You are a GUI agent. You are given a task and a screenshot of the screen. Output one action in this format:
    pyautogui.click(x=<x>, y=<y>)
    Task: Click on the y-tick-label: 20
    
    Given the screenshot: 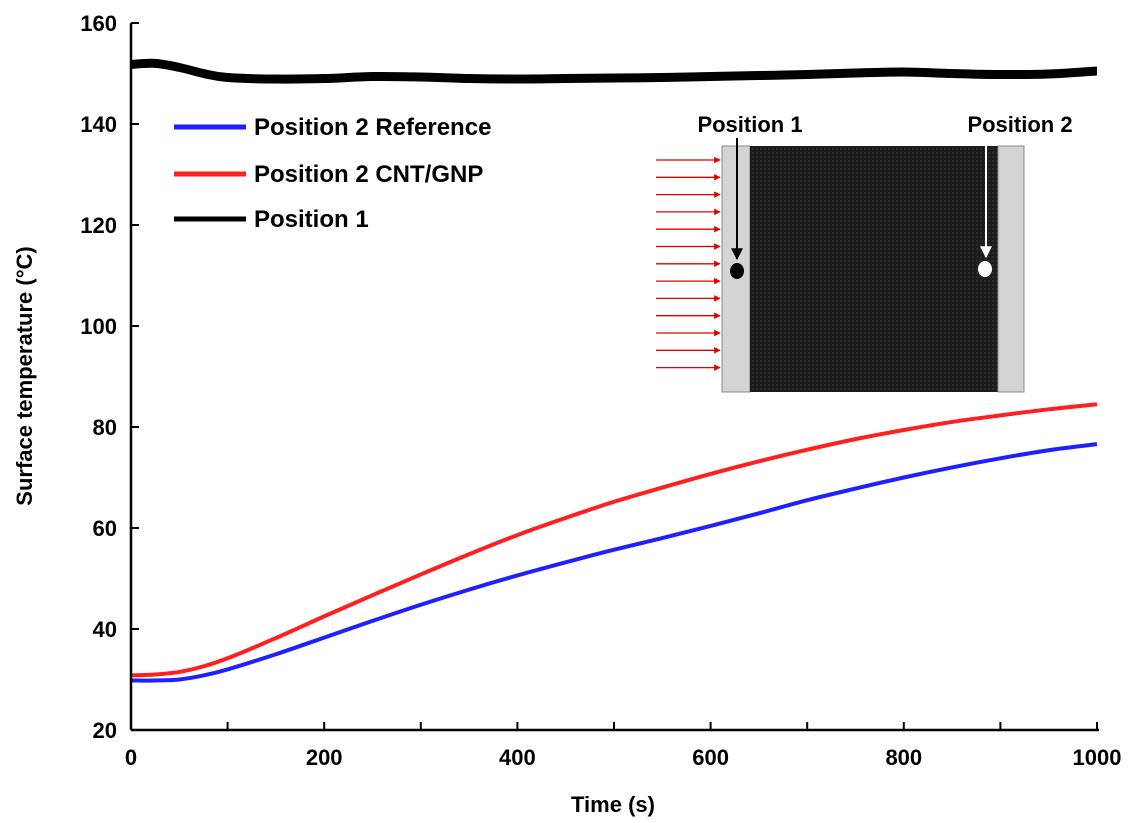 What is the action you would take?
    pyautogui.click(x=105, y=730)
    